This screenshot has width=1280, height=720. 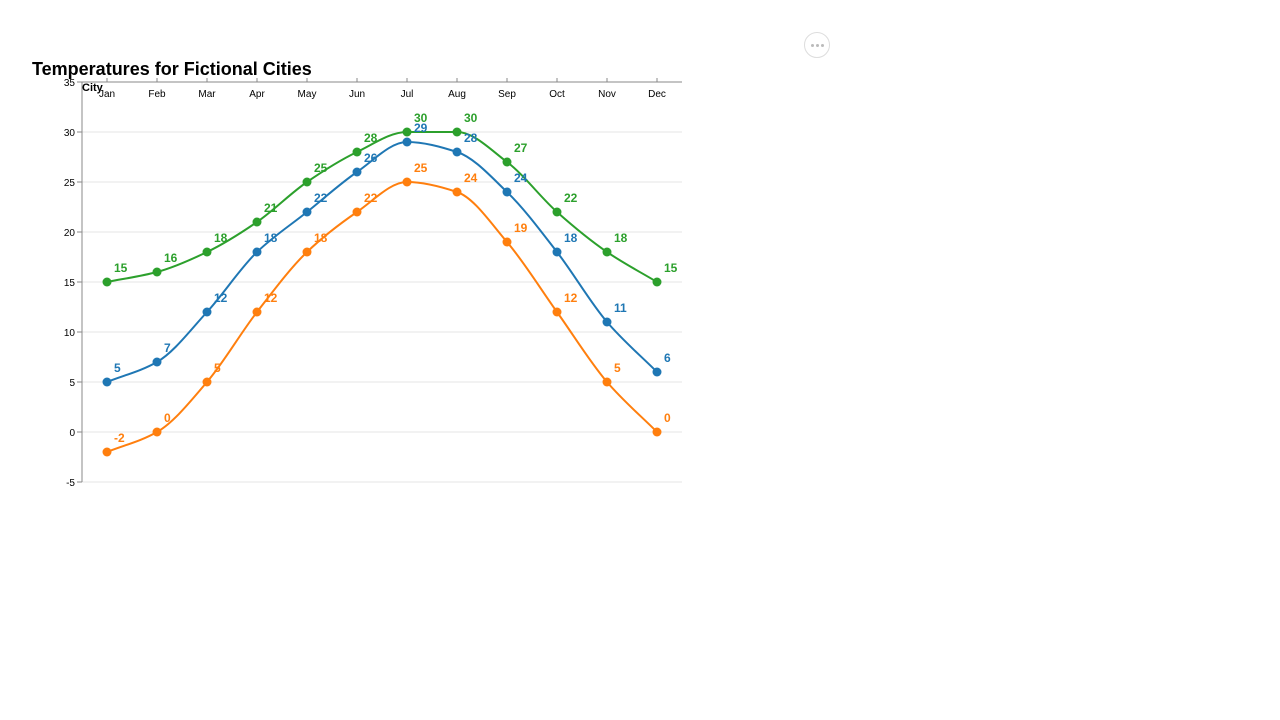 What do you see at coordinates (70, 83) in the screenshot?
I see `y-tick-label: 35` at bounding box center [70, 83].